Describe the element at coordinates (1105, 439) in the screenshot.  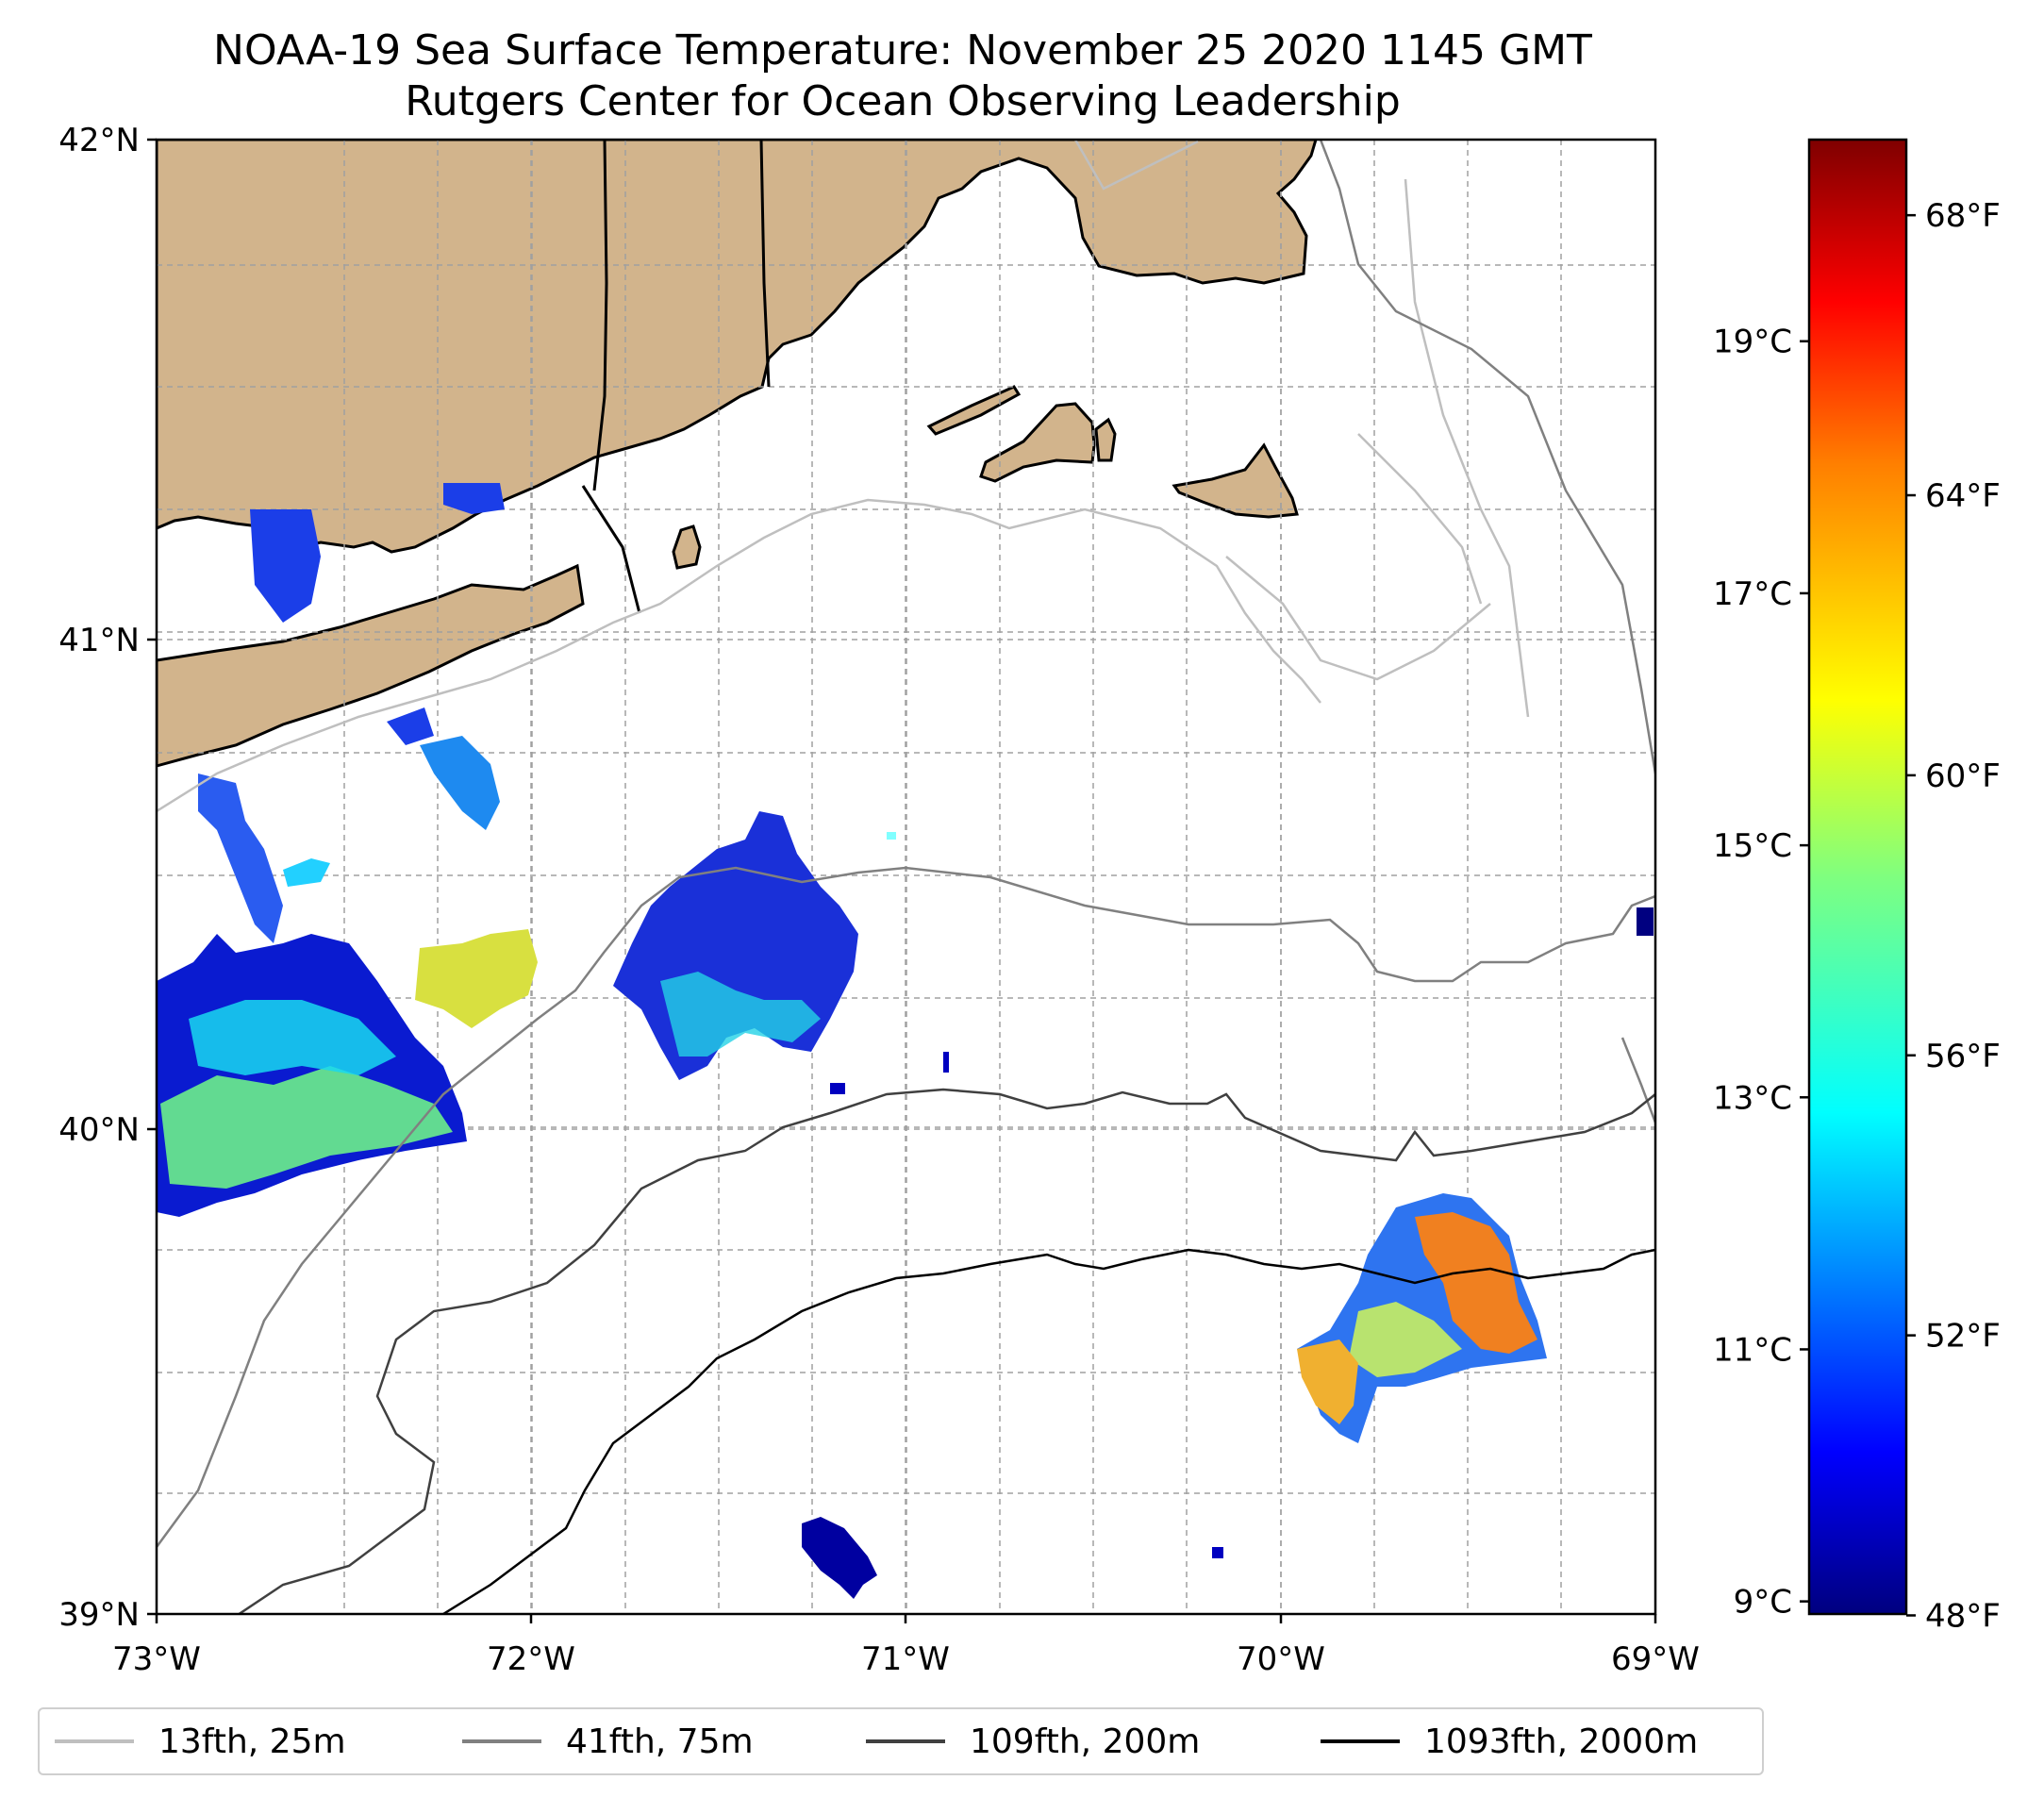
I see `land-chappaquiddick` at that location.